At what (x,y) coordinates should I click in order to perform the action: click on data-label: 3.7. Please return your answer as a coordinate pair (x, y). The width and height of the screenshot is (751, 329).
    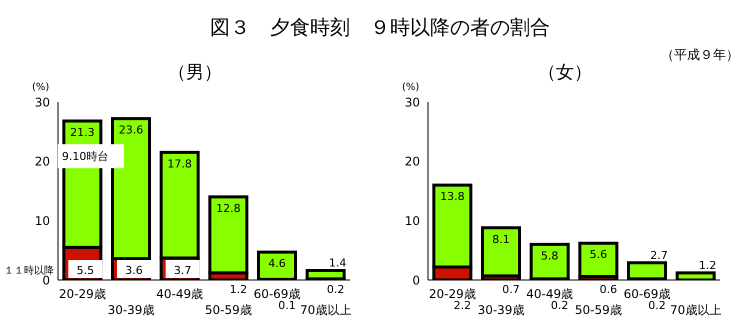
    Looking at the image, I should click on (183, 270).